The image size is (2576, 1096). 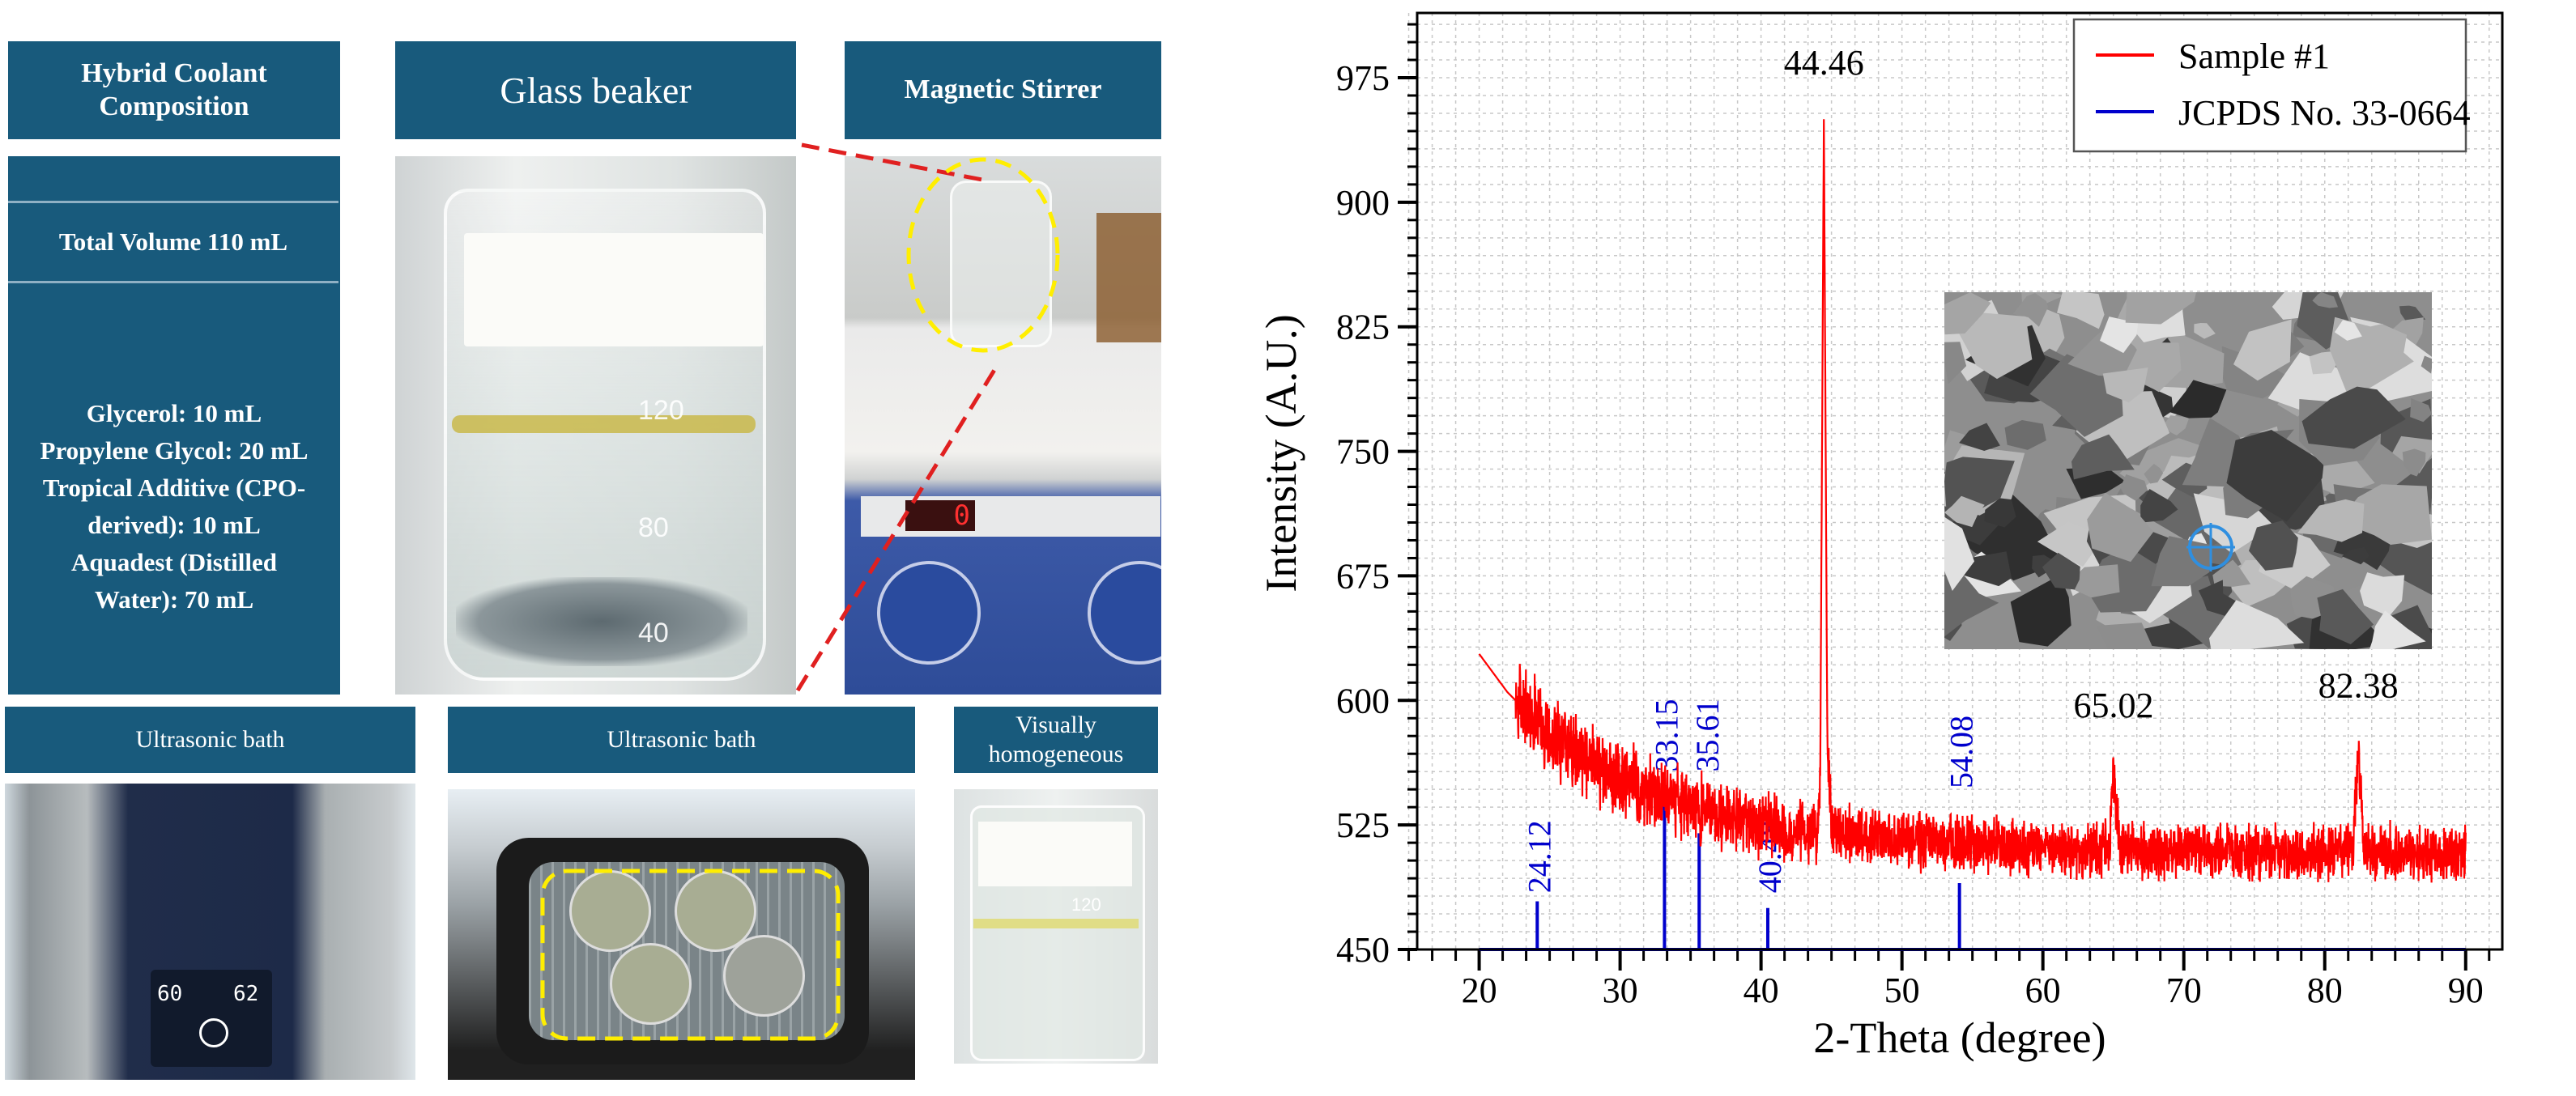 What do you see at coordinates (1363, 950) in the screenshot?
I see `y-tick-label: 450` at bounding box center [1363, 950].